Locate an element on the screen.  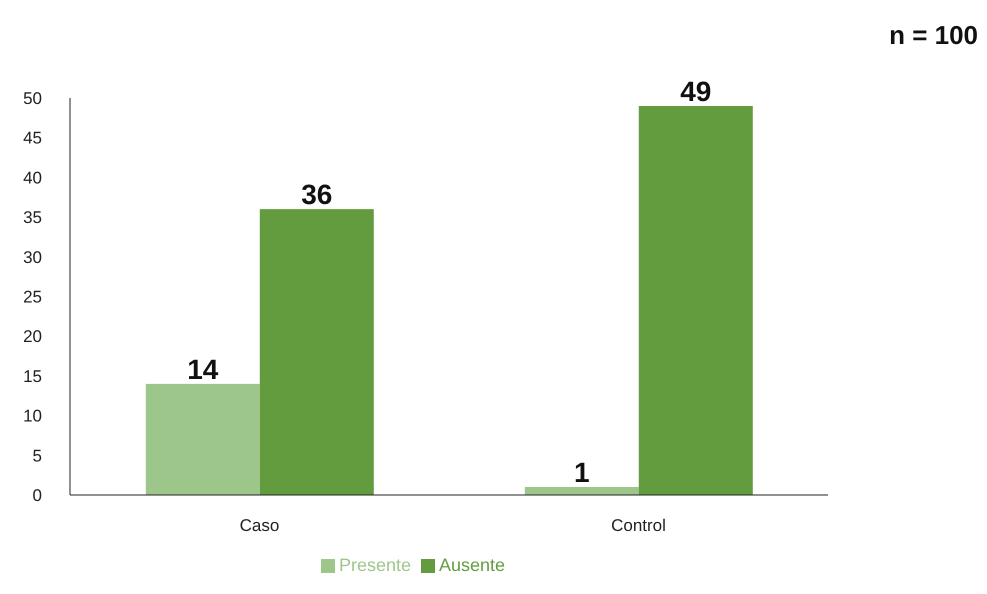
y-tick-label: 15 is located at coordinates (32, 376).